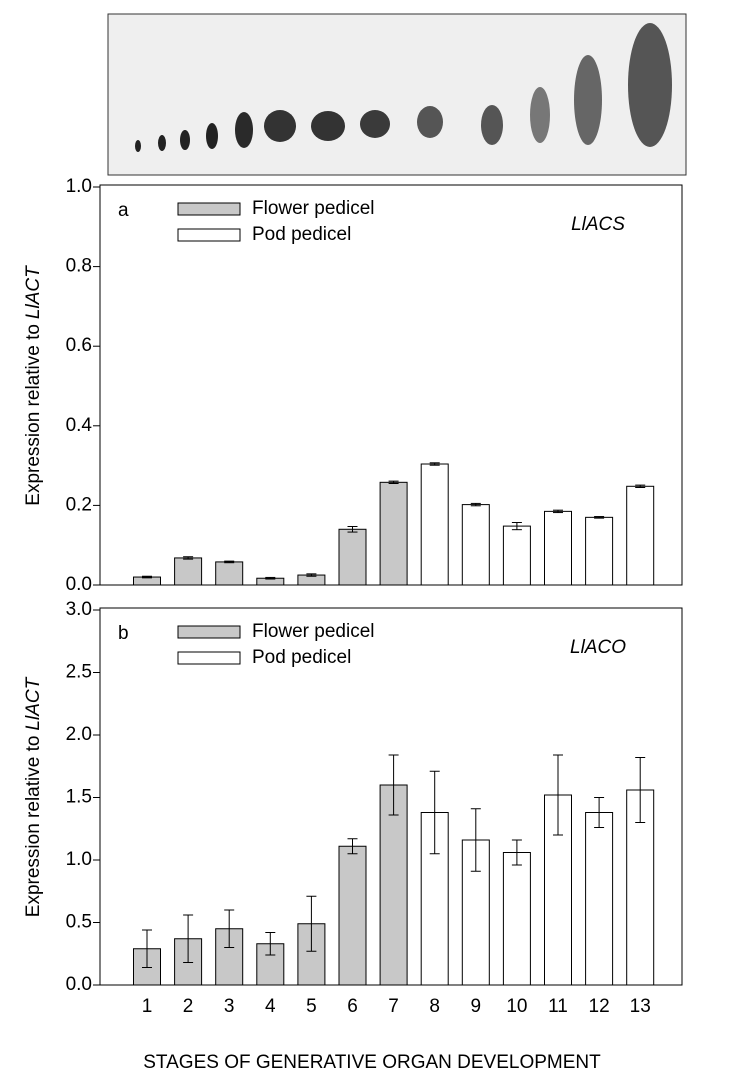 This screenshot has height=1088, width=741. Describe the element at coordinates (434, 1006) in the screenshot. I see `x-tick-label: 8` at that location.